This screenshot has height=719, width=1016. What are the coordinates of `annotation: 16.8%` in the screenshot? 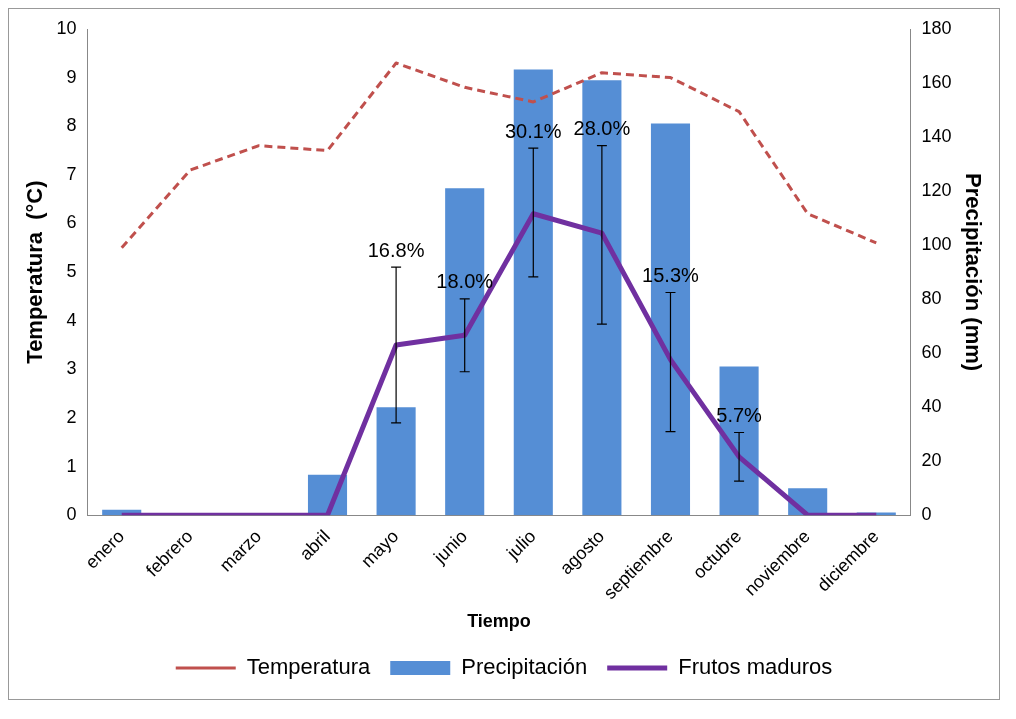 It's located at (396, 249).